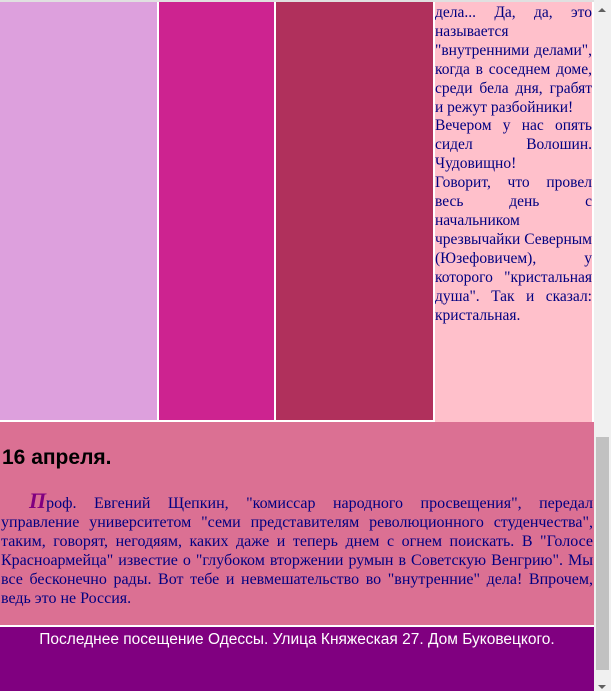  Describe the element at coordinates (602, 345) in the screenshot. I see `vertical-scrollbar` at that location.